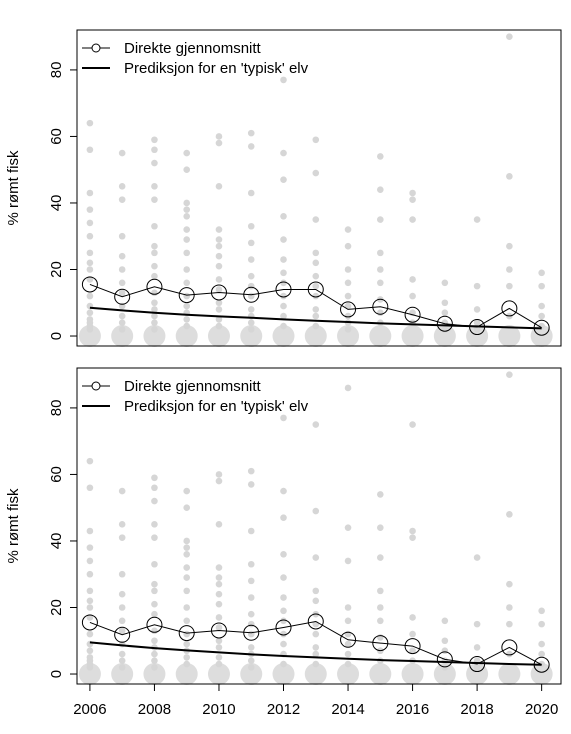 Image resolution: width=571 pixels, height=734 pixels. Describe the element at coordinates (56, 408) in the screenshot. I see `y-tick-label: 80` at that location.